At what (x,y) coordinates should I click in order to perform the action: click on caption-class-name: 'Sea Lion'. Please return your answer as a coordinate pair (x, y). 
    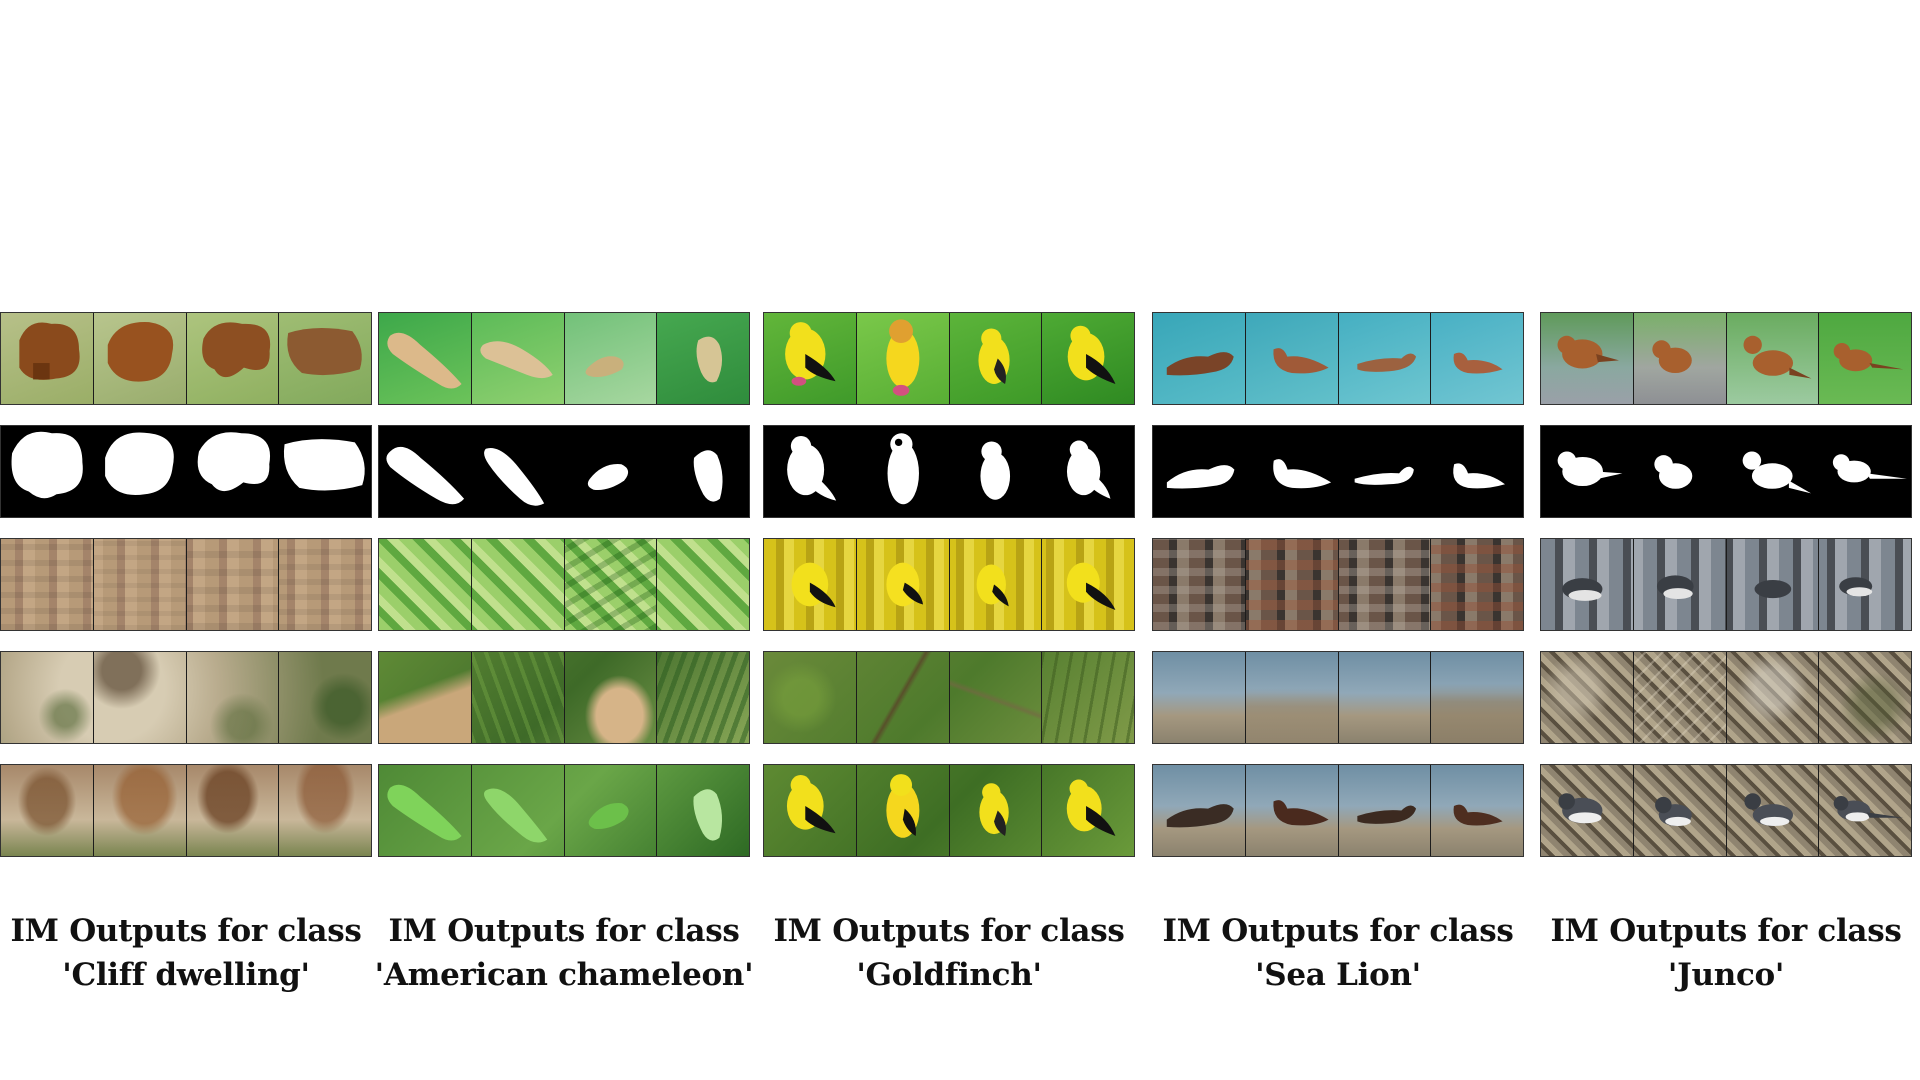
    Looking at the image, I should click on (1338, 975).